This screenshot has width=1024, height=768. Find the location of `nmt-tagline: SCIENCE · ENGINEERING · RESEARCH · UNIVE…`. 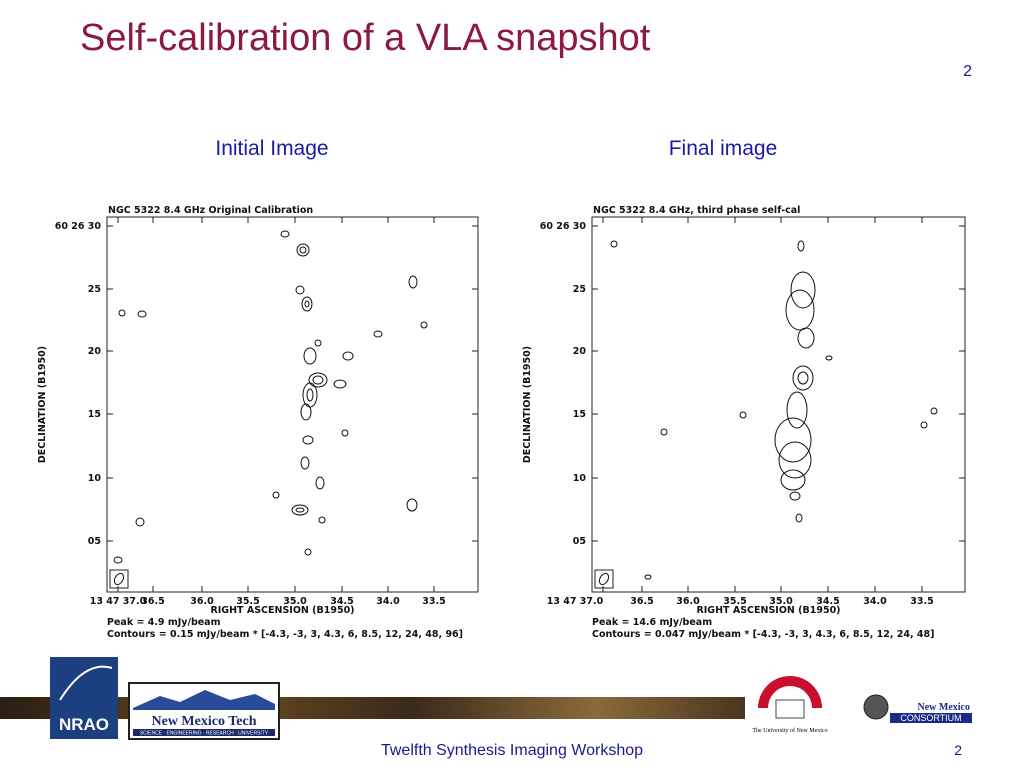

nmt-tagline: SCIENCE · ENGINEERING · RESEARCH · UNIVE… is located at coordinates (204, 734).